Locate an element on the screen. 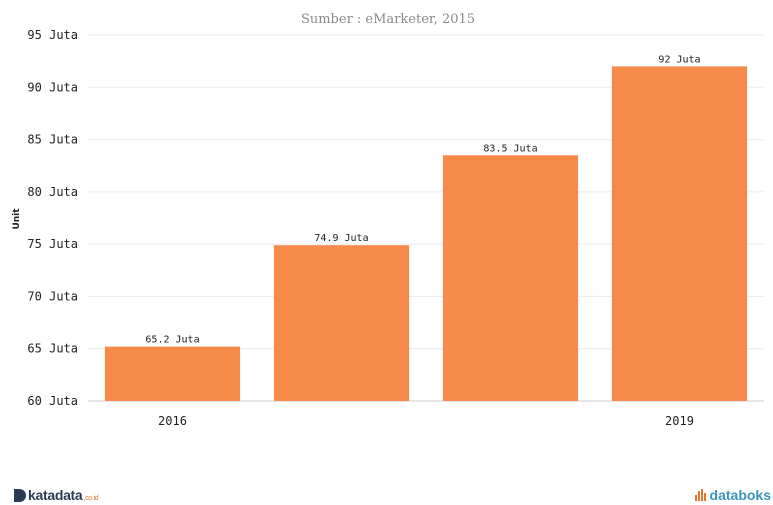 This screenshot has height=505, width=773. x-tick-label: 2016 is located at coordinates (172, 421).